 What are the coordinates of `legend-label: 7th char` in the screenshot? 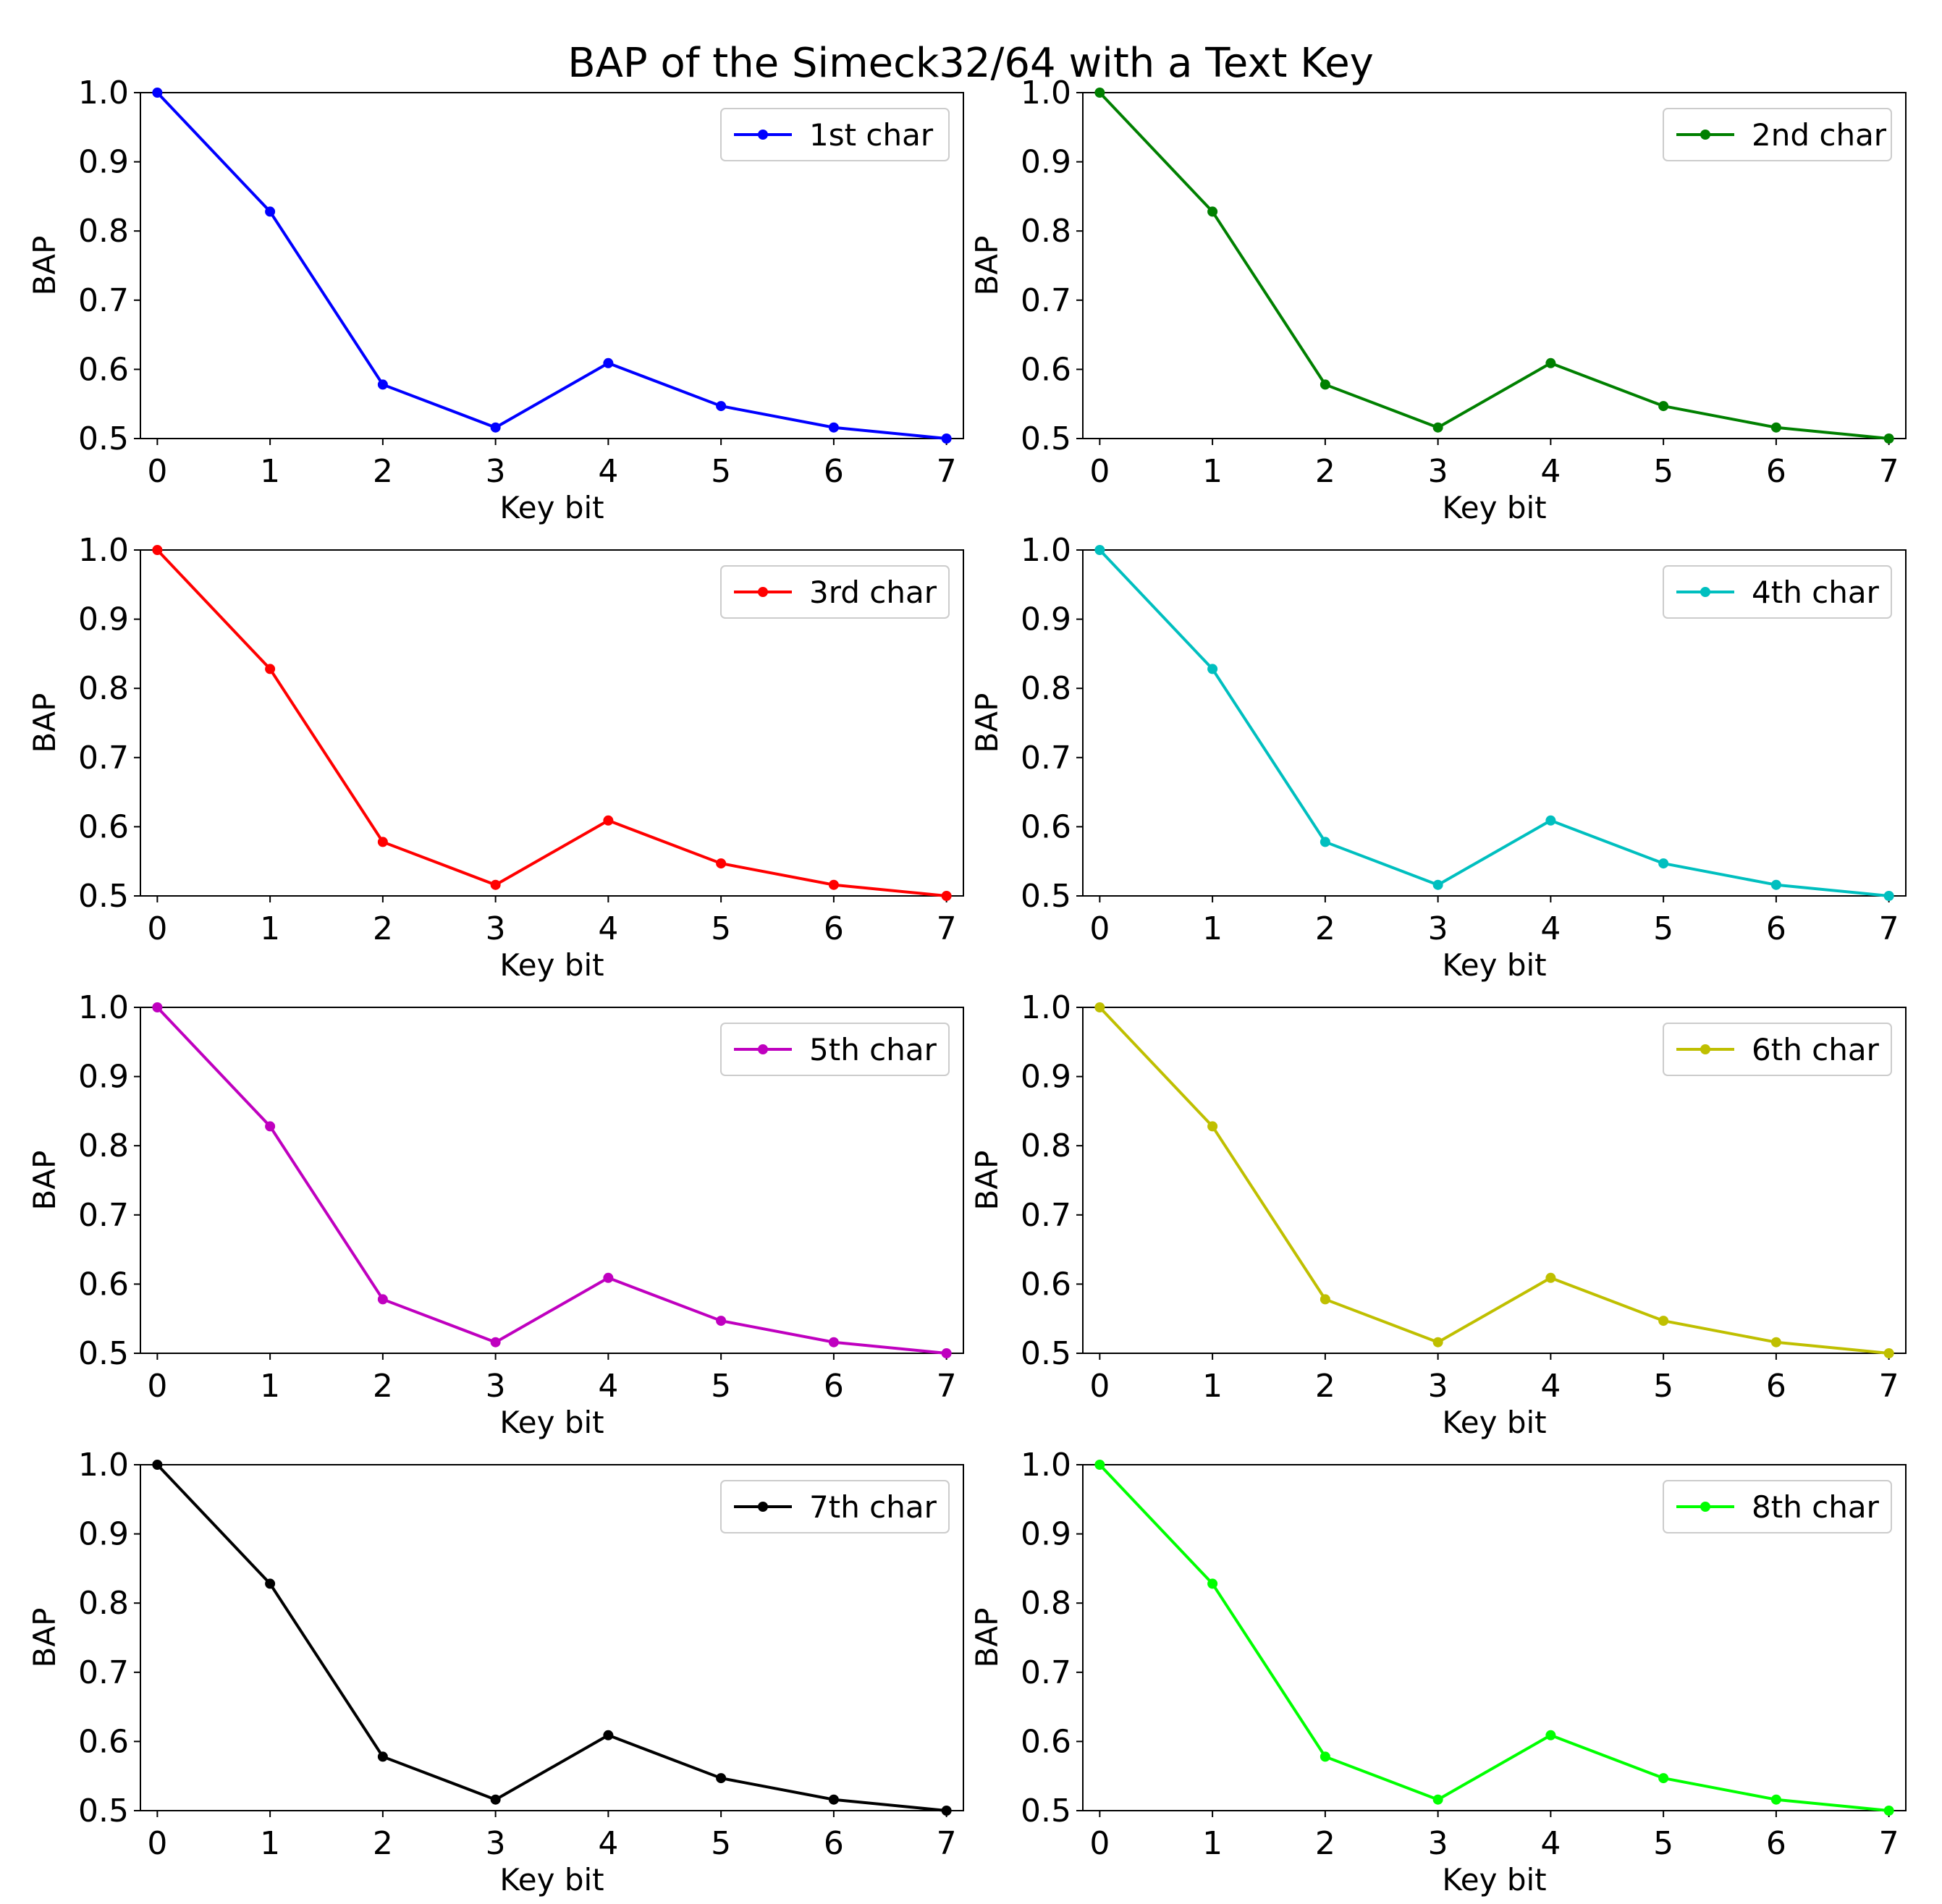 It's located at (873, 1507).